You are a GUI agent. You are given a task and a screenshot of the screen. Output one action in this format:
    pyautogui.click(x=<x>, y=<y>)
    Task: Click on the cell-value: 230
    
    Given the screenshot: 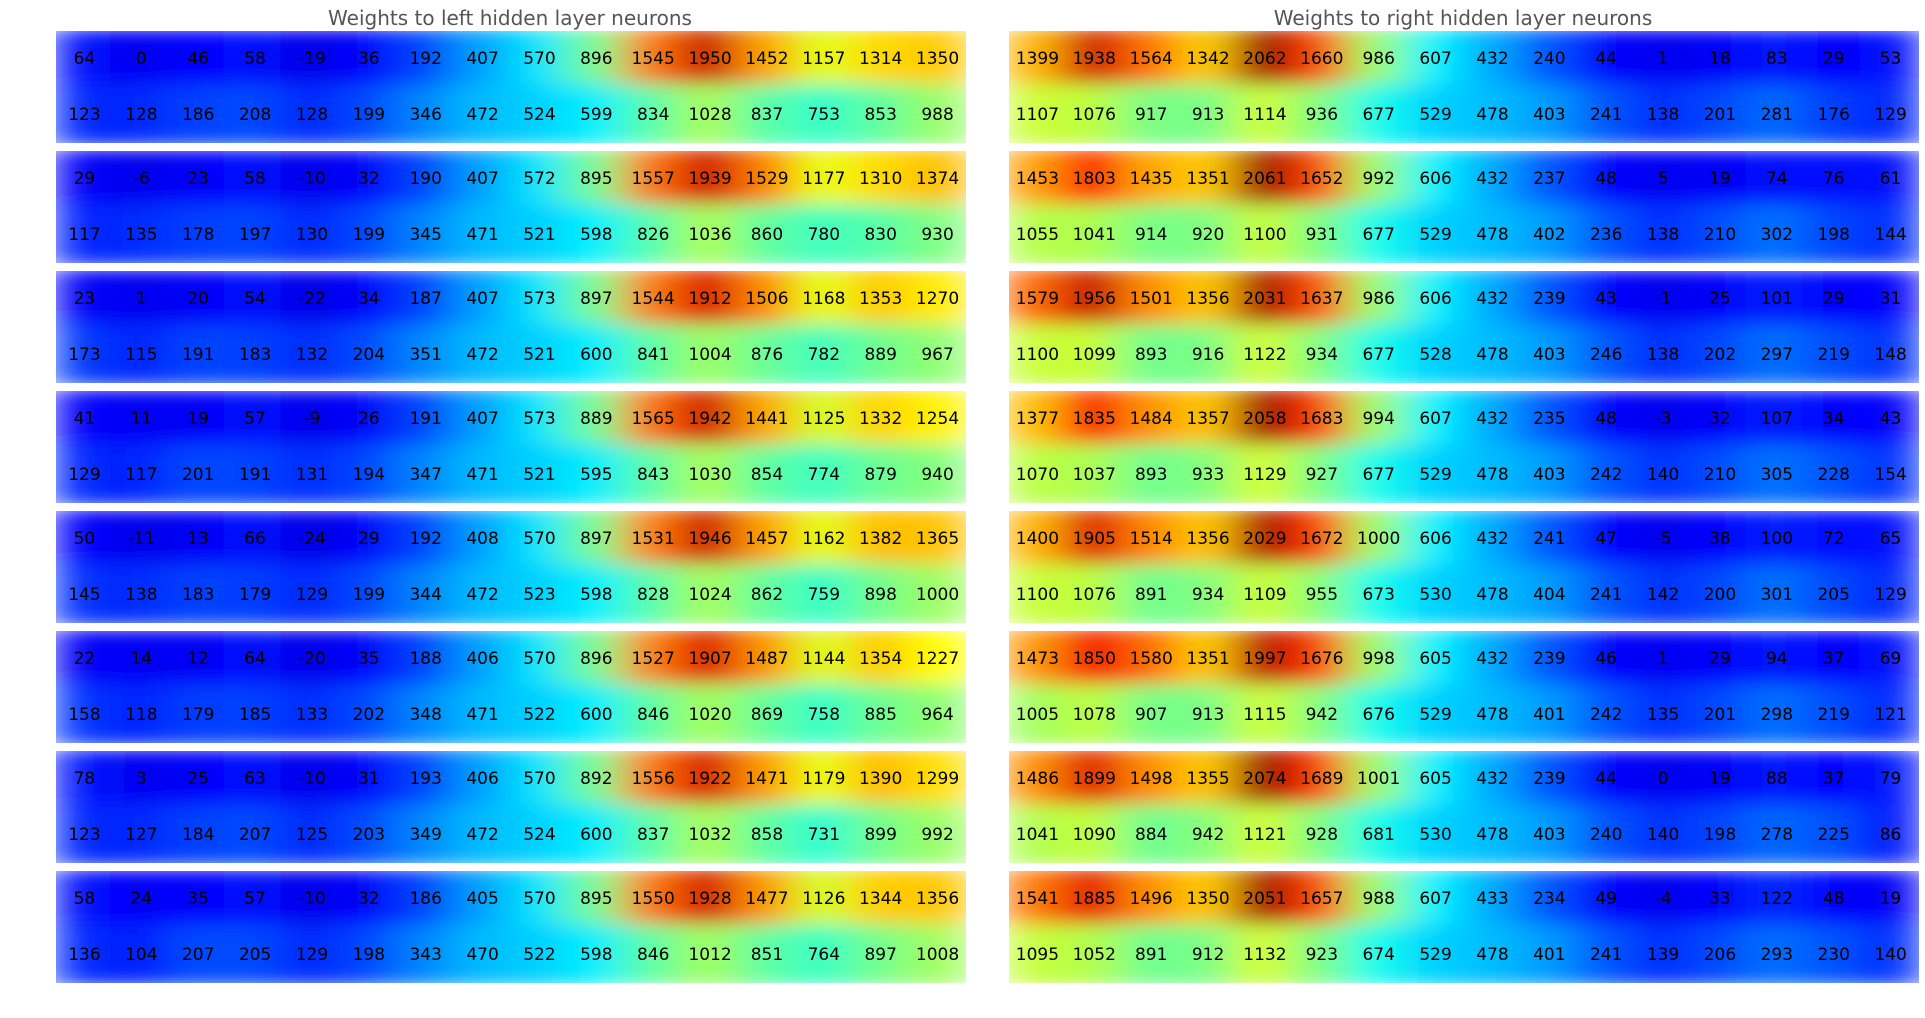 What is the action you would take?
    pyautogui.click(x=1833, y=955)
    